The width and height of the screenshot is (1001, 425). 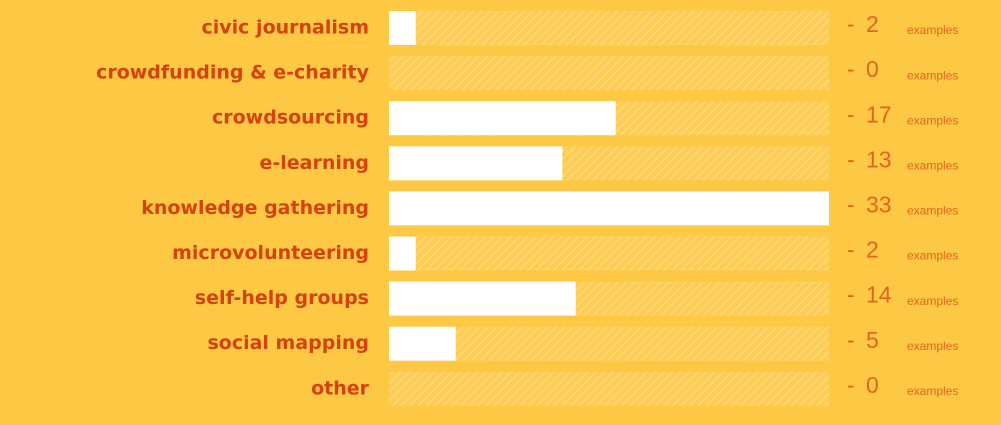 What do you see at coordinates (340, 388) in the screenshot?
I see `category-label: other` at bounding box center [340, 388].